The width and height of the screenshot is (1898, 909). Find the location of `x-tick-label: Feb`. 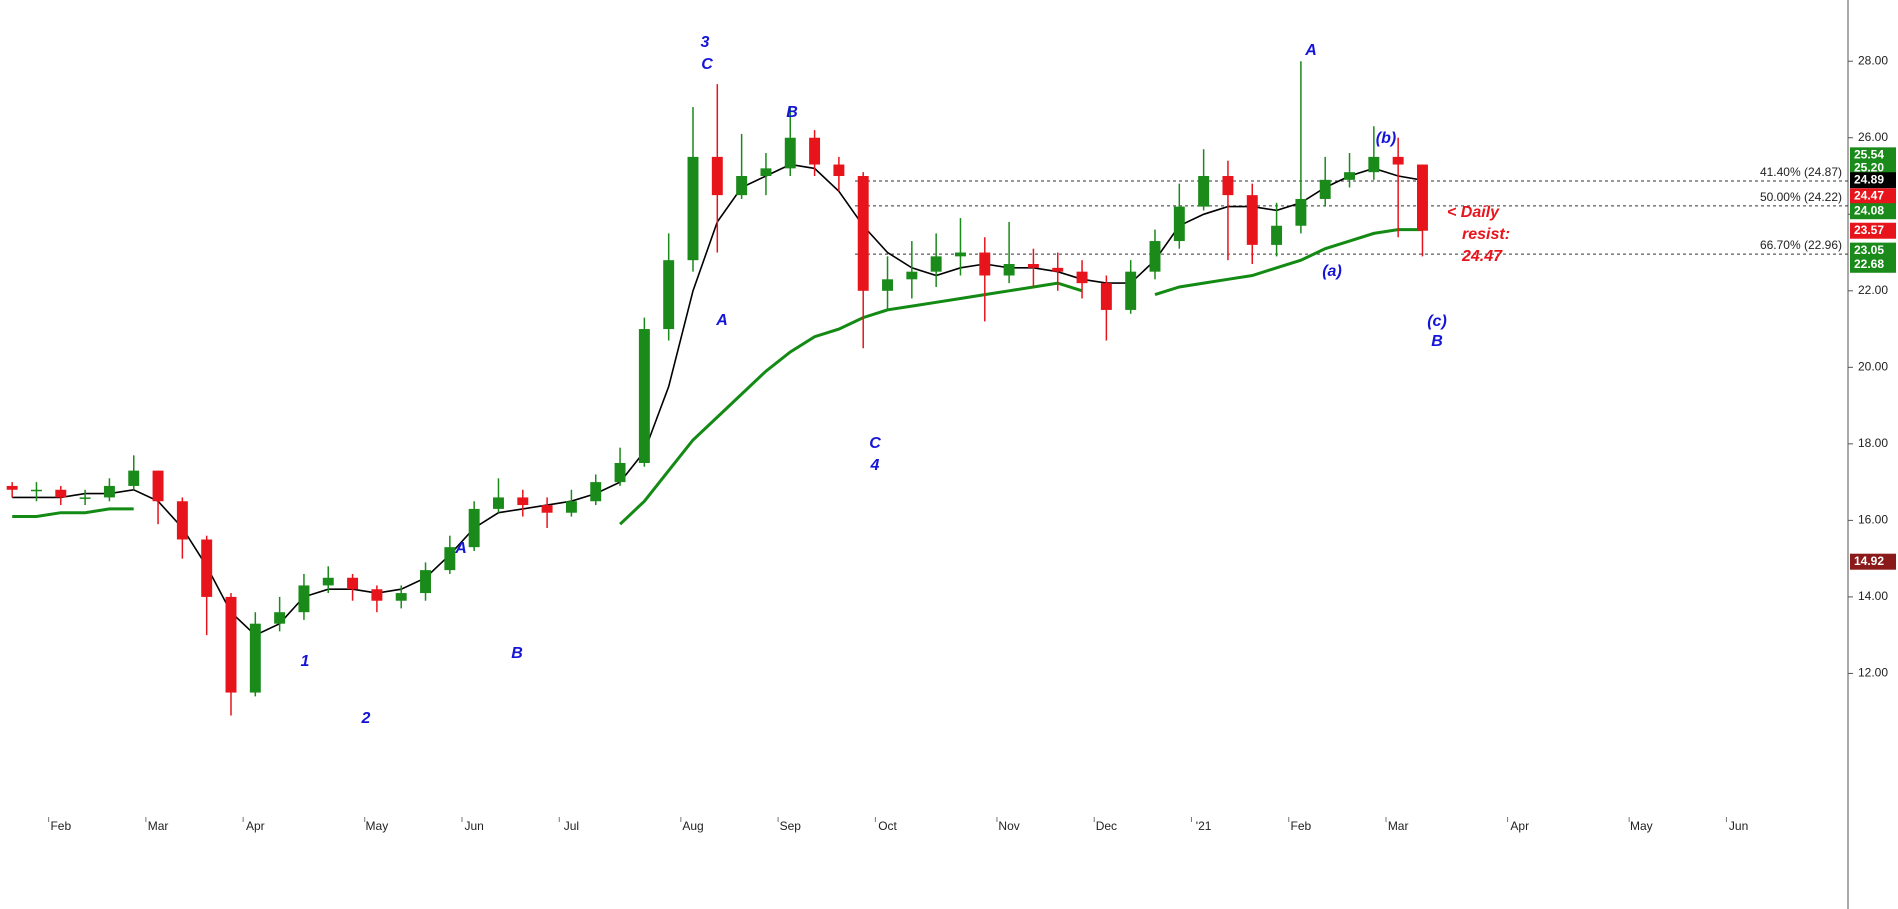

x-tick-label: Feb is located at coordinates (60, 826).